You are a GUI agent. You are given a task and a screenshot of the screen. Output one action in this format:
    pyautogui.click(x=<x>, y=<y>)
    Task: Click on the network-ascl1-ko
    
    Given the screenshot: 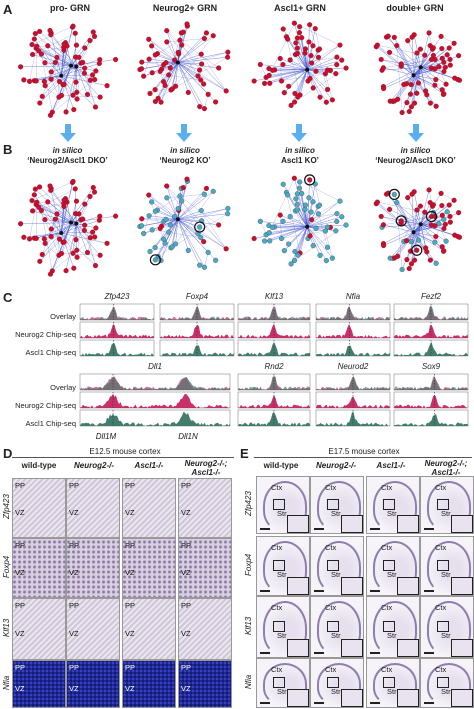 What is the action you would take?
    pyautogui.click(x=300, y=220)
    